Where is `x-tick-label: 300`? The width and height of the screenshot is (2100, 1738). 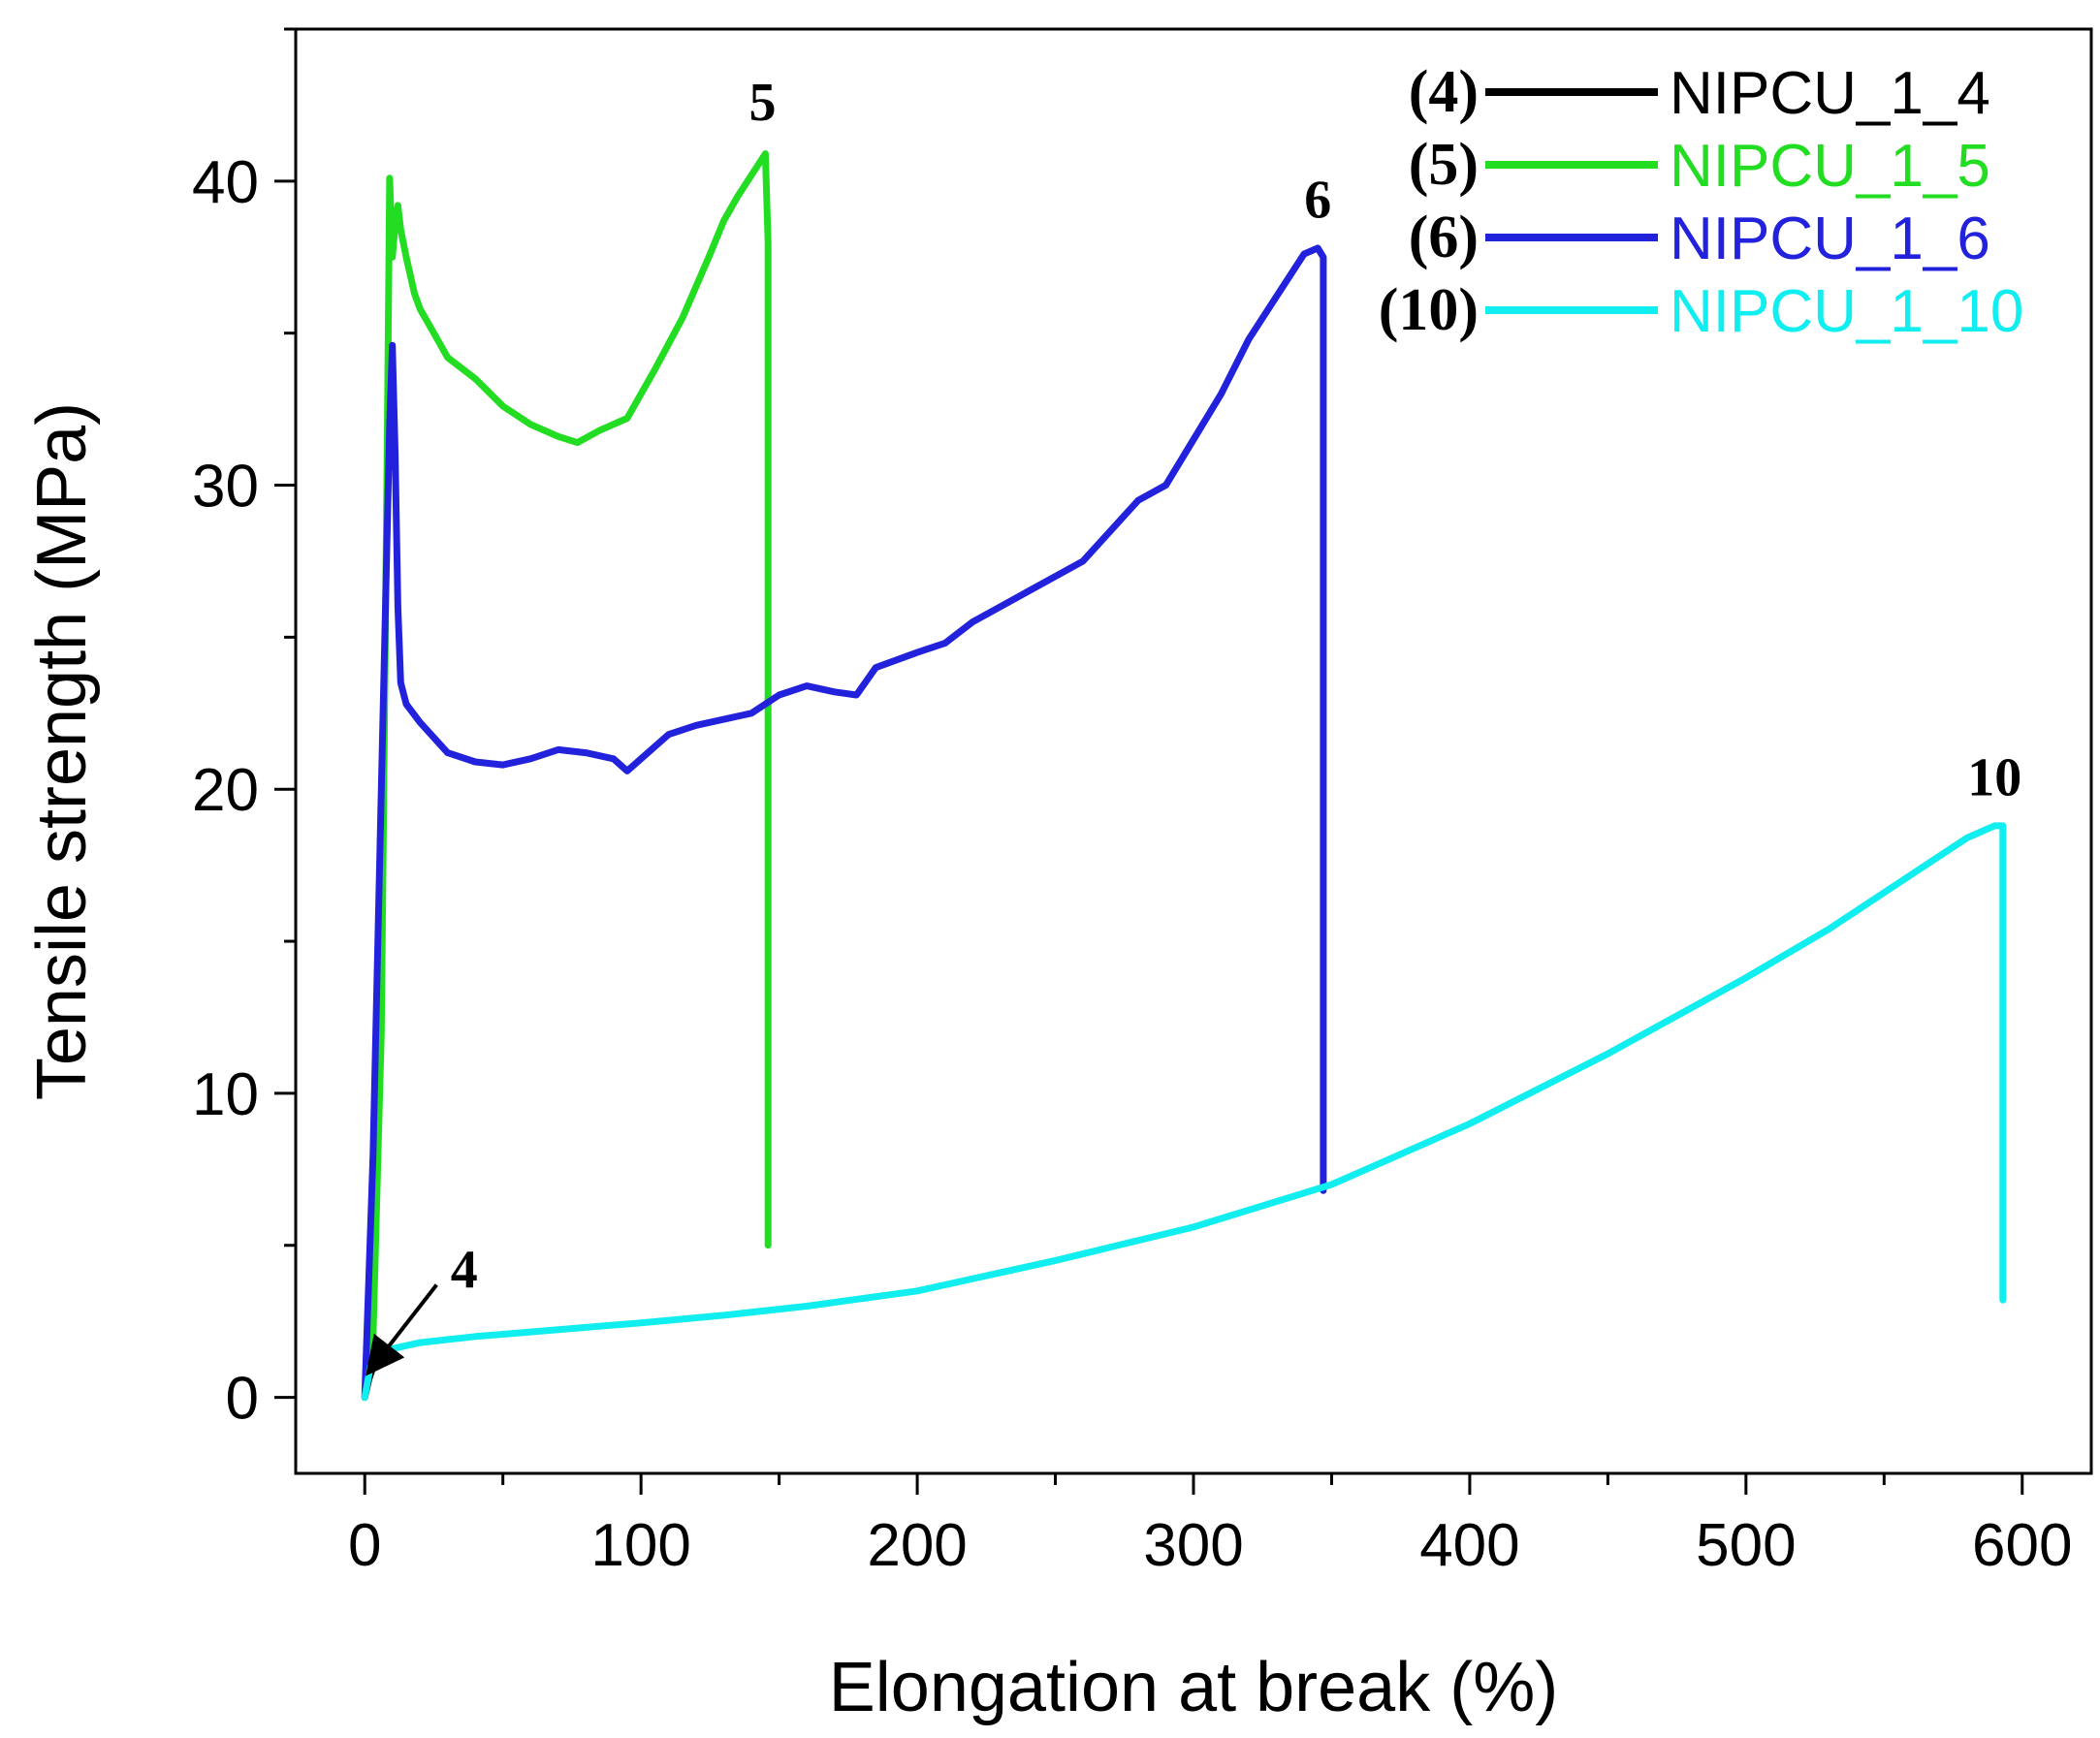 x-tick-label: 300 is located at coordinates (1193, 1545).